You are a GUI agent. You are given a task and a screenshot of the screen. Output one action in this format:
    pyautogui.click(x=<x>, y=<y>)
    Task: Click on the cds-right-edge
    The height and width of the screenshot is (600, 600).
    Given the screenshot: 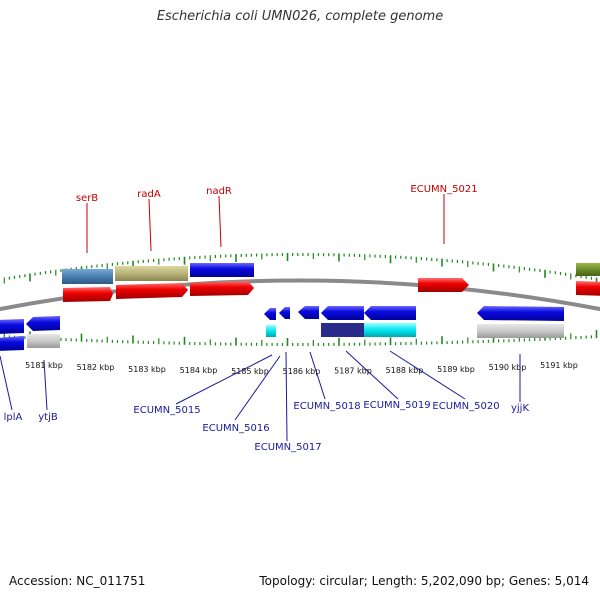 What is the action you would take?
    pyautogui.click(x=588, y=288)
    